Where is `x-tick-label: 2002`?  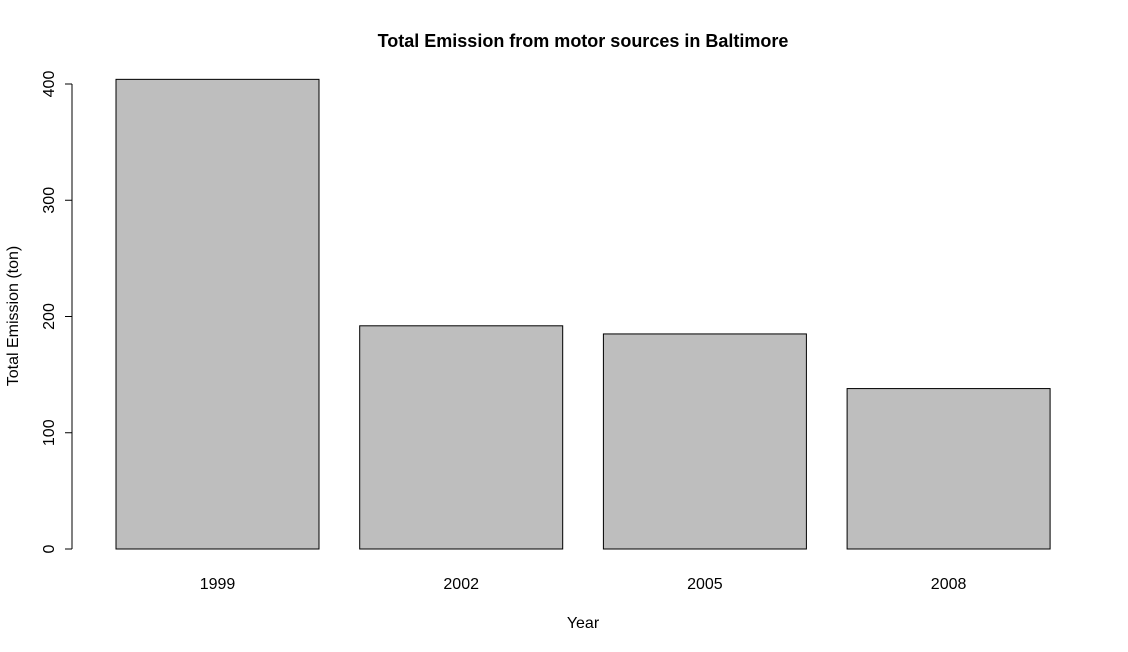
x-tick-label: 2002 is located at coordinates (461, 584).